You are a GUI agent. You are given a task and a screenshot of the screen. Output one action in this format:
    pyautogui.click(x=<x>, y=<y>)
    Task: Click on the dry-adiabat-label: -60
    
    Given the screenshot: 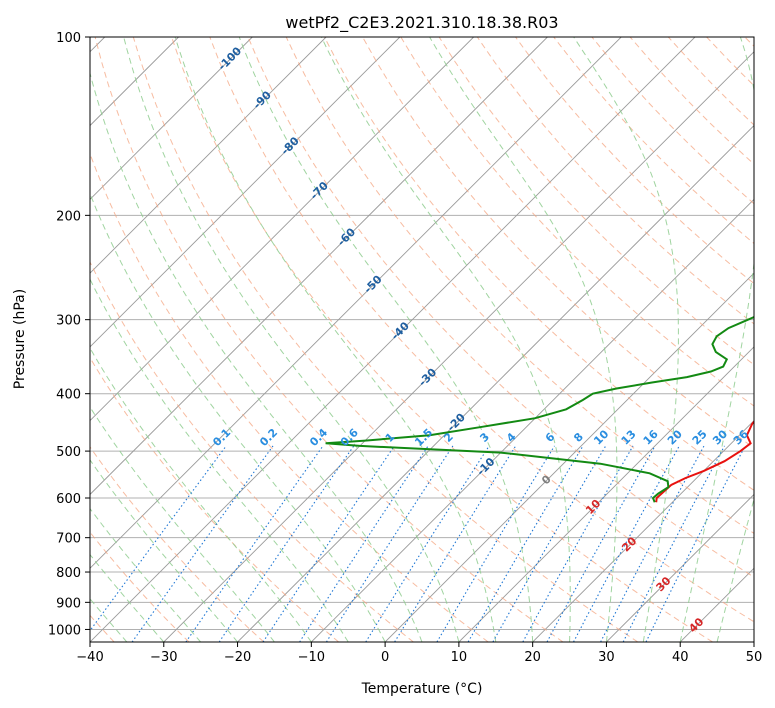 What is the action you would take?
    pyautogui.click(x=346, y=236)
    